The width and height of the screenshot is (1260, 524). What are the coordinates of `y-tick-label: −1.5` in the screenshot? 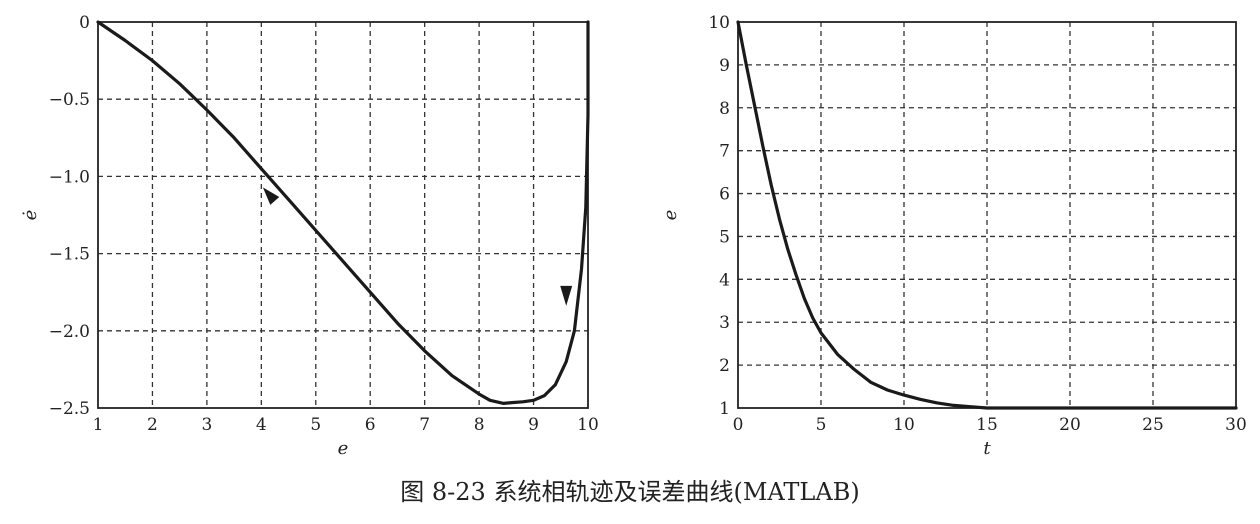 It's located at (69, 255).